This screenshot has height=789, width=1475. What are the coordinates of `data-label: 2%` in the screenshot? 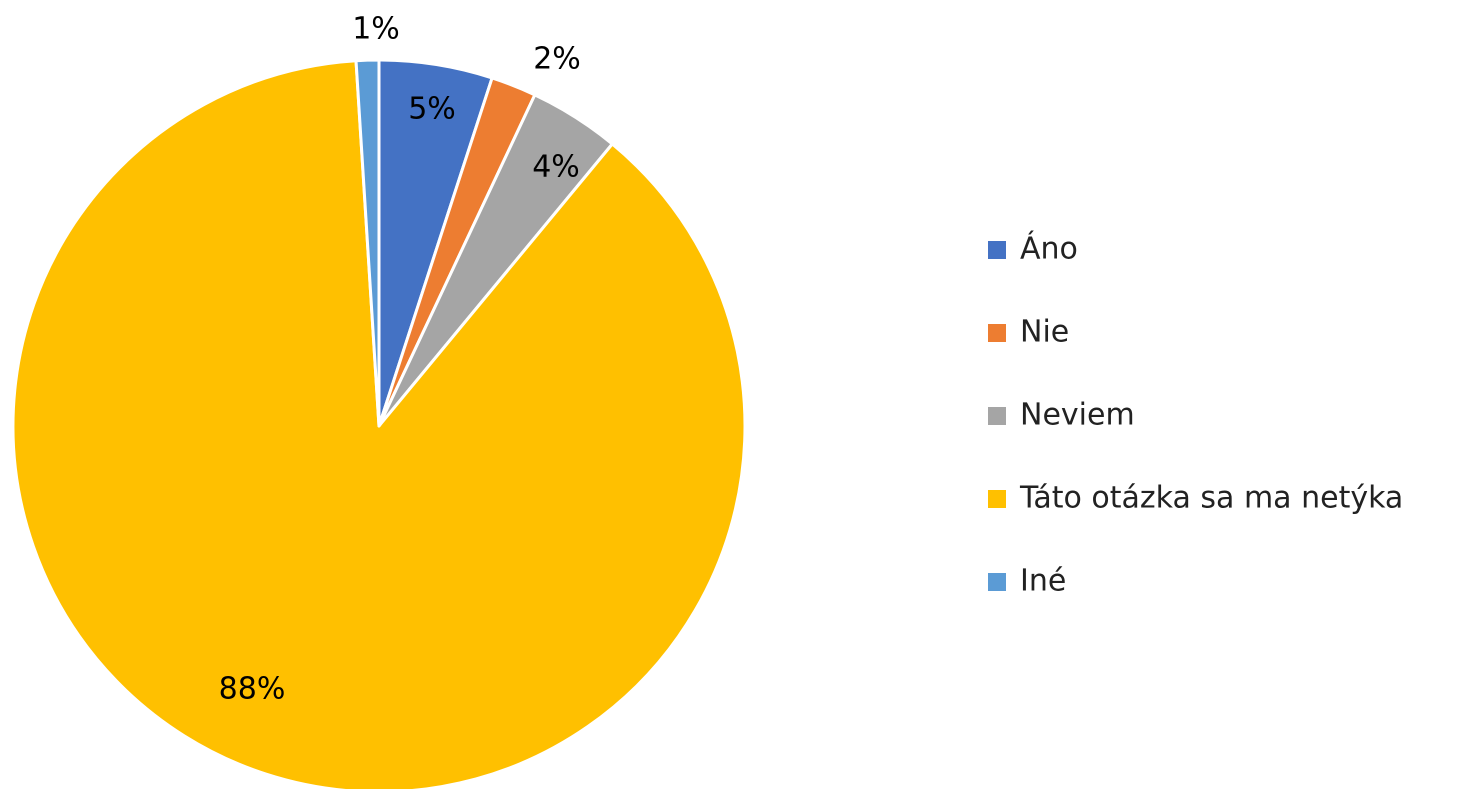 It's located at (557, 59).